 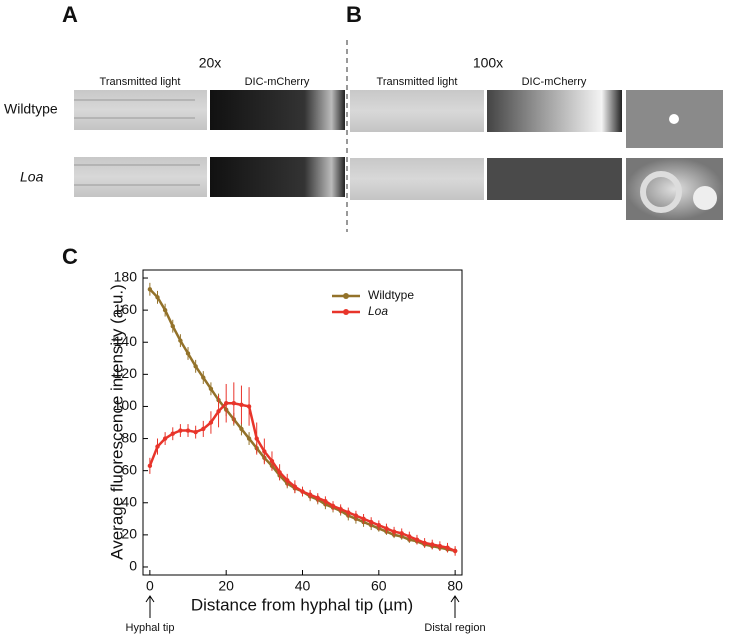 What do you see at coordinates (226, 586) in the screenshot?
I see `x-tick-label: 20` at bounding box center [226, 586].